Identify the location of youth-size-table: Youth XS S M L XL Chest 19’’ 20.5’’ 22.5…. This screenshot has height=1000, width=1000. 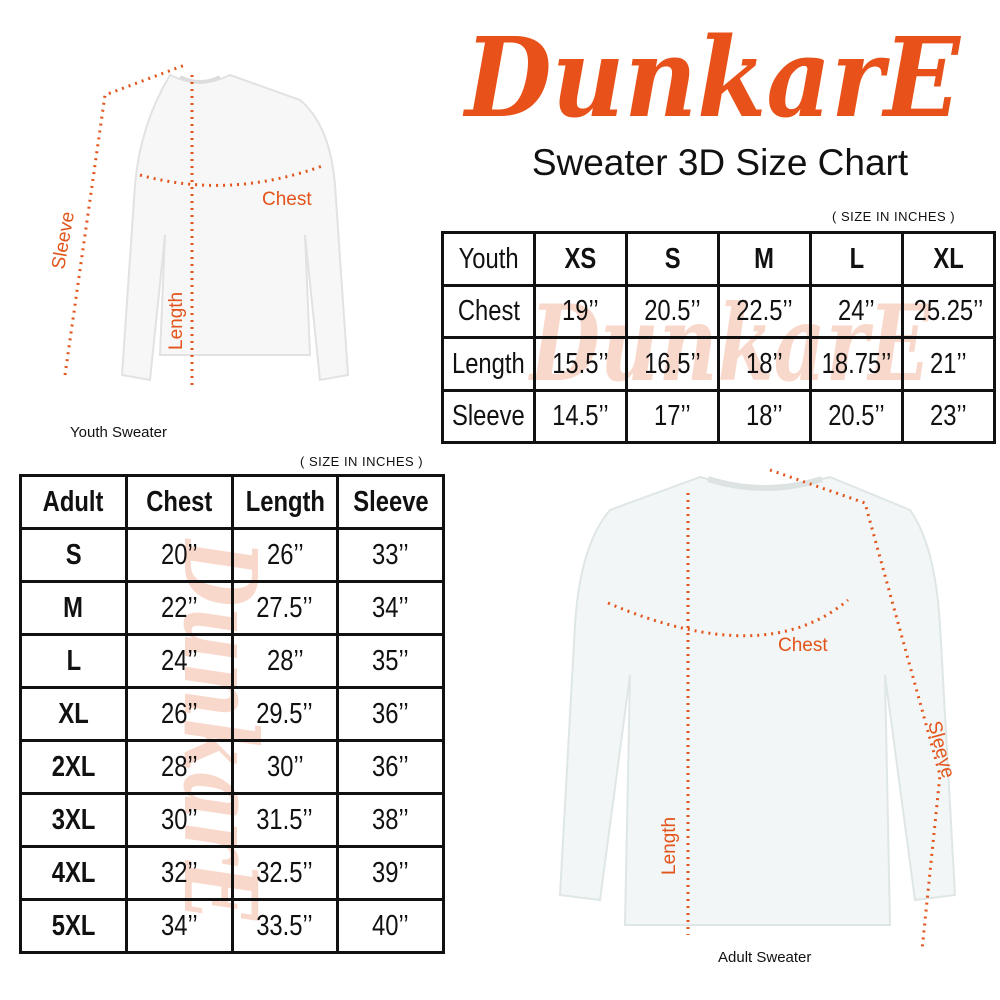
(718, 337).